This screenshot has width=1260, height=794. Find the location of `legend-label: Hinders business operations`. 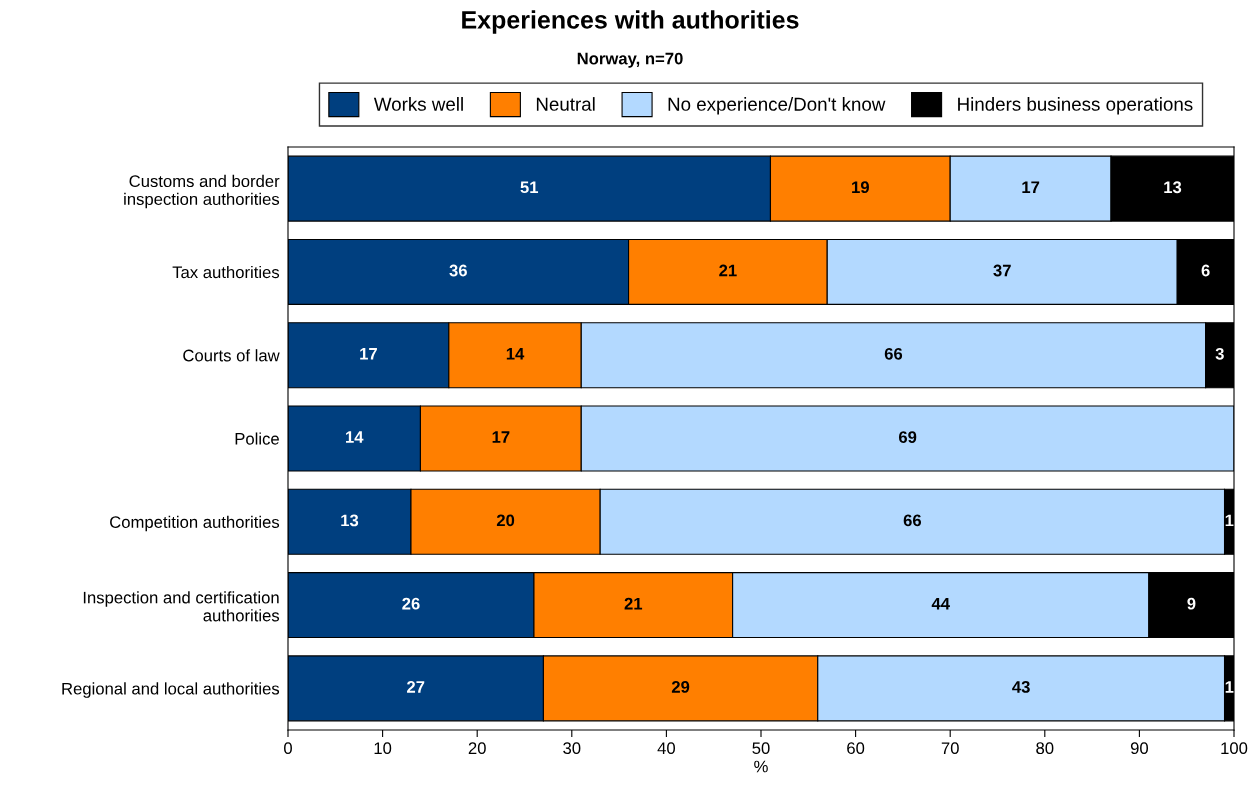

legend-label: Hinders business operations is located at coordinates (1075, 106).